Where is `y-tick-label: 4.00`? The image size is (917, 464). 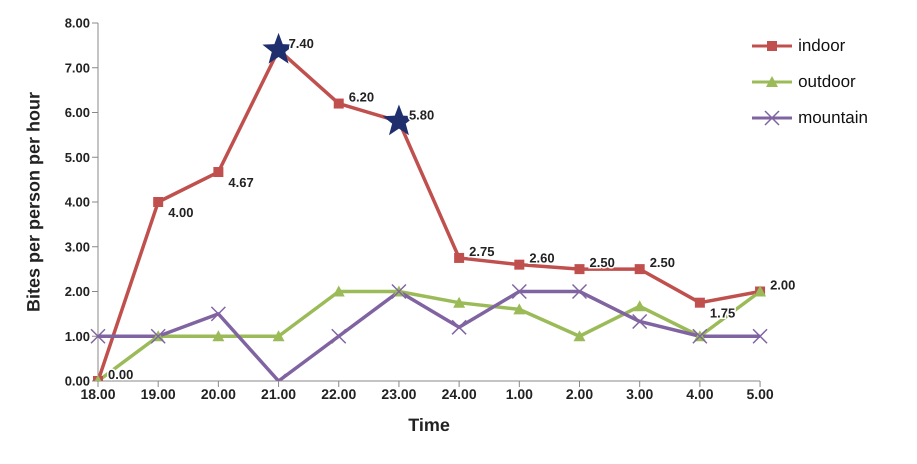
y-tick-label: 4.00 is located at coordinates (77, 202).